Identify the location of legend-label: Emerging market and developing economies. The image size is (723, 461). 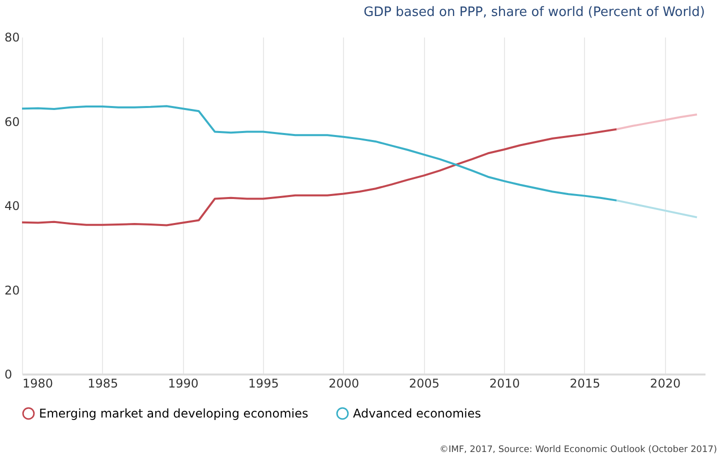
(173, 413).